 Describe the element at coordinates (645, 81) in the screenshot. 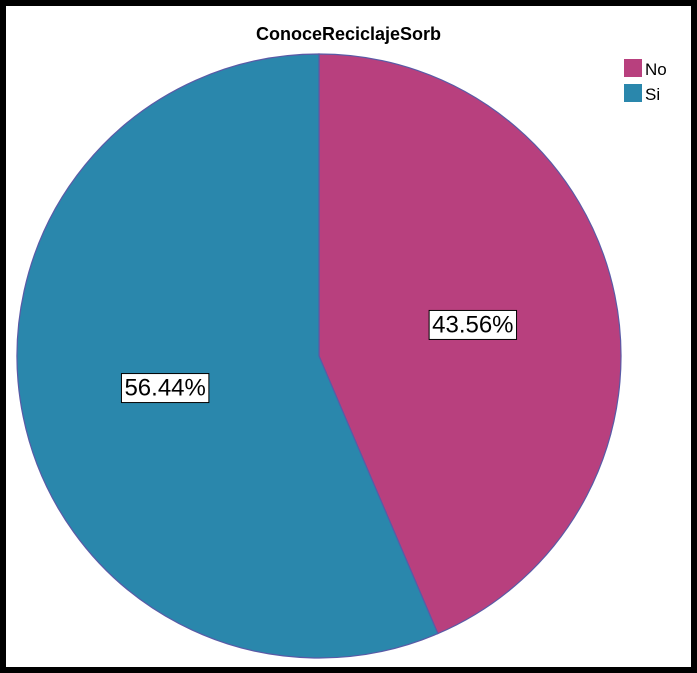

I see `legend: No Si` at that location.